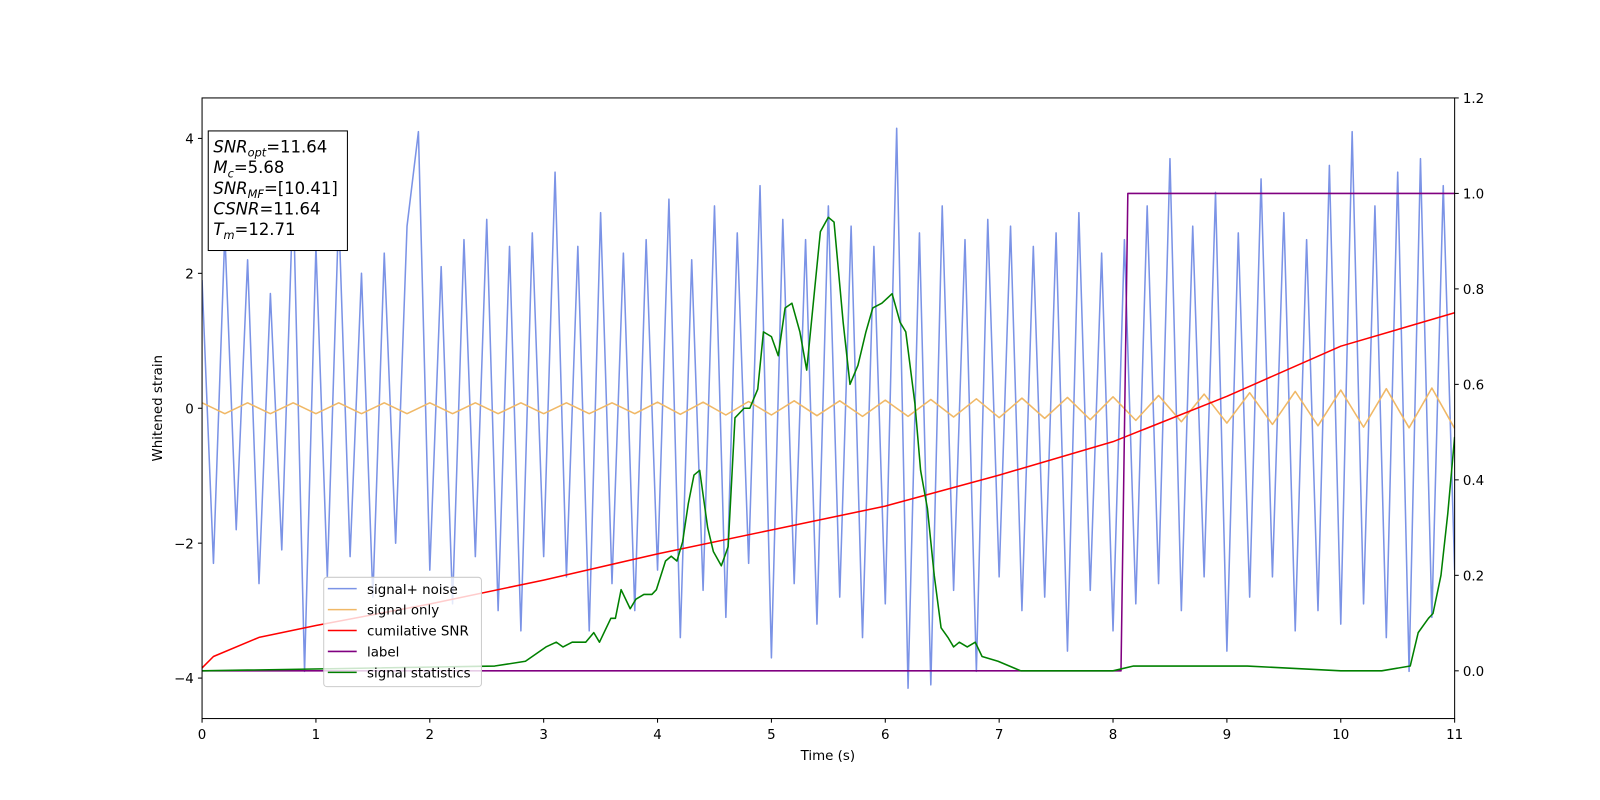 The width and height of the screenshot is (1600, 800). I want to click on annotation-subscript: opt, so click(257, 153).